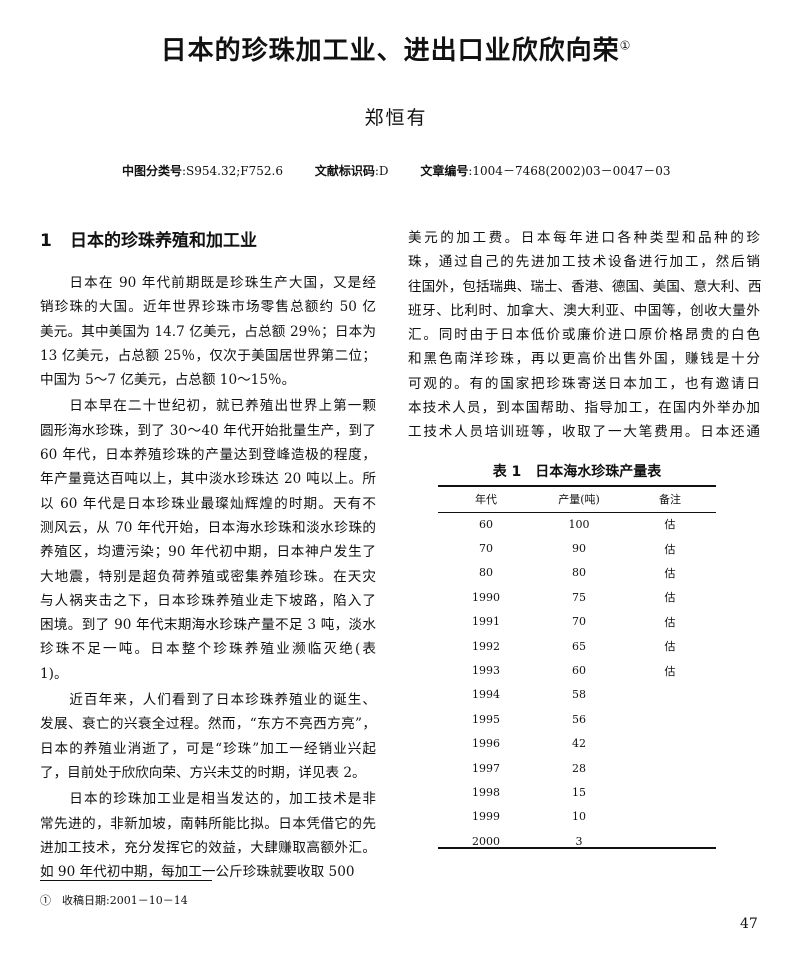 The width and height of the screenshot is (792, 960). I want to click on footnote-divider, so click(126, 880).